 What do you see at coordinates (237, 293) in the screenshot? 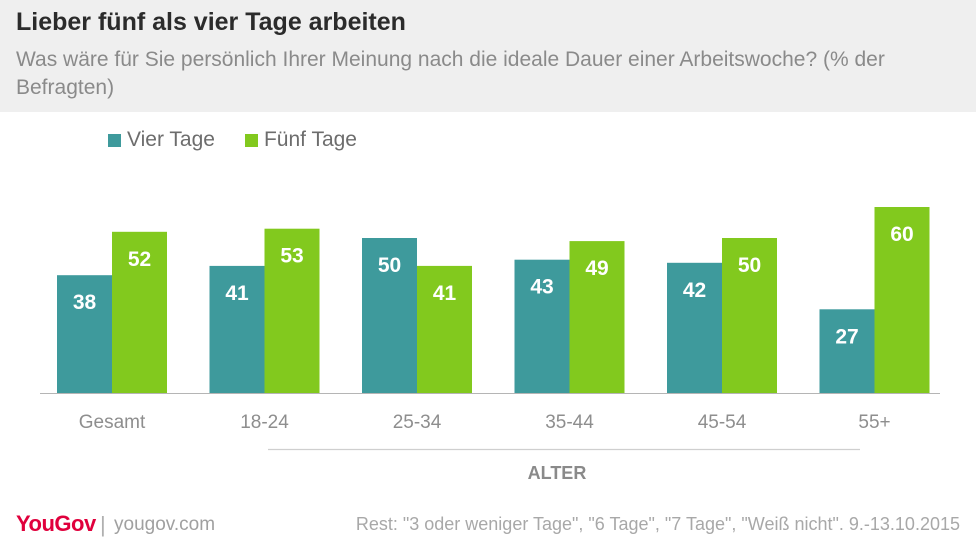
I see `data-label-vier-tage-1: 41` at bounding box center [237, 293].